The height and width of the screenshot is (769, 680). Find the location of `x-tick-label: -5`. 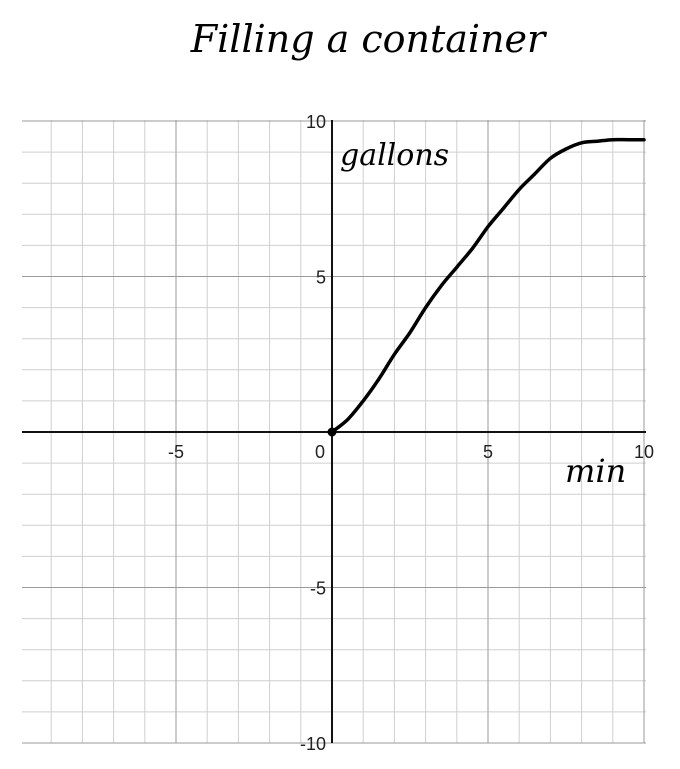

x-tick-label: -5 is located at coordinates (176, 452).